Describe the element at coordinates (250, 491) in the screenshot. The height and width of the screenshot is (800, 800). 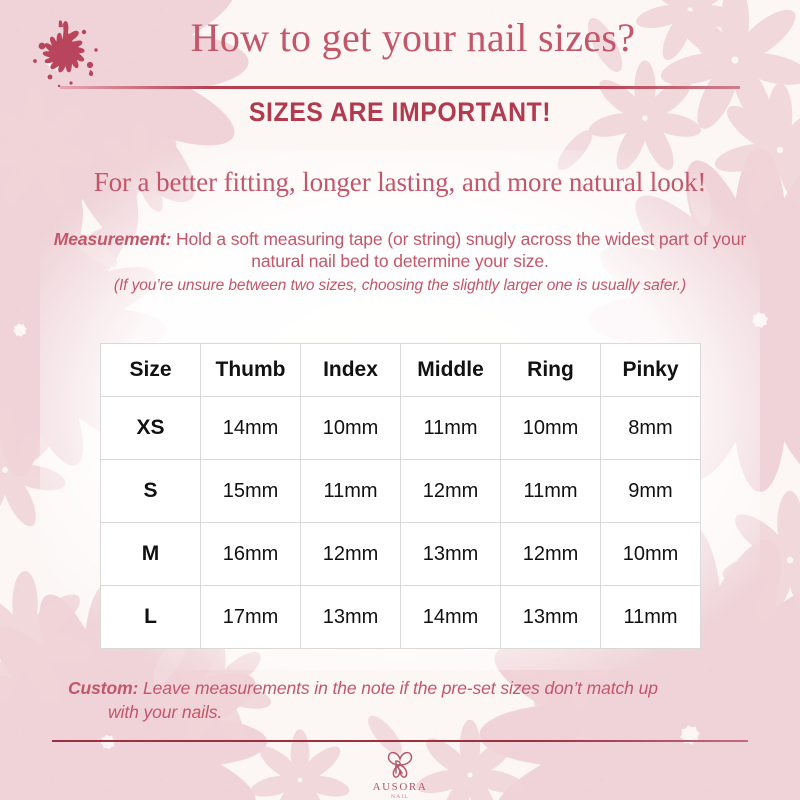
I see `cell-thumb: 15mm` at that location.